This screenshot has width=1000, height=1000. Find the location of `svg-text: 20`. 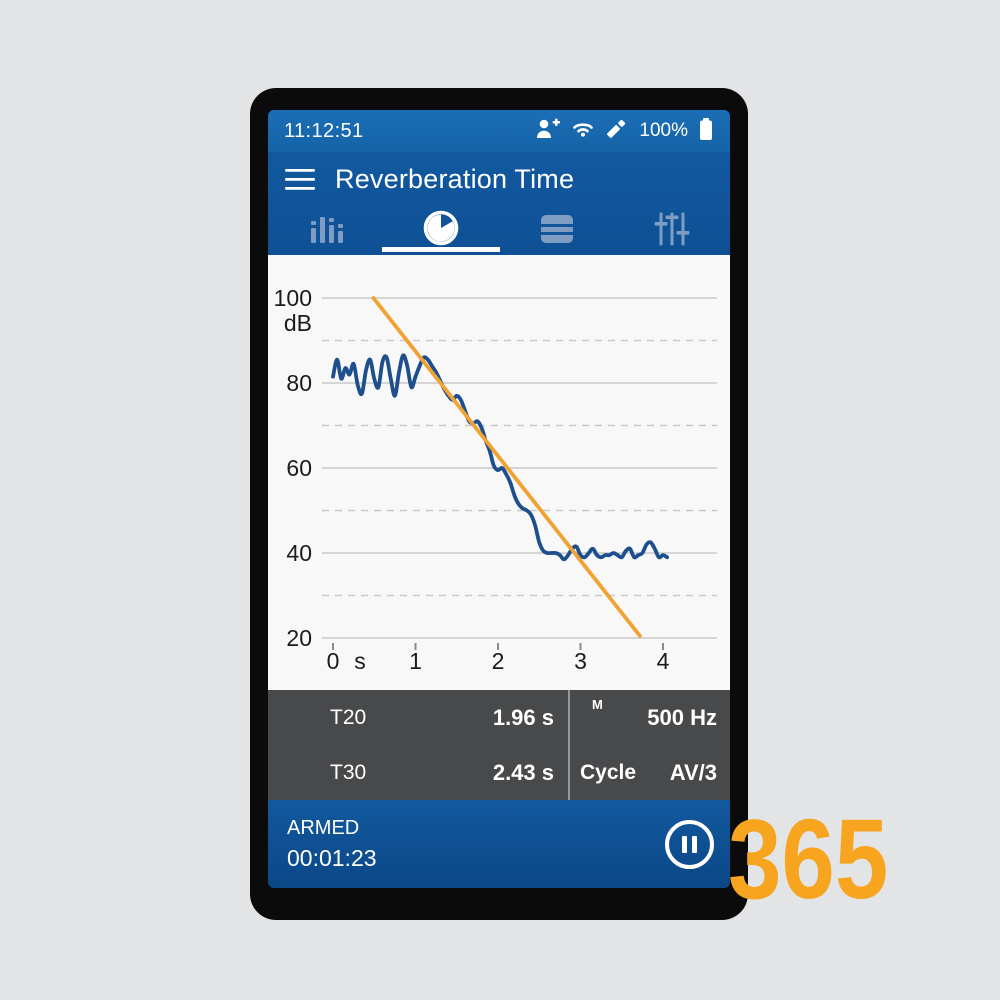

svg-text: 20 is located at coordinates (299, 638).